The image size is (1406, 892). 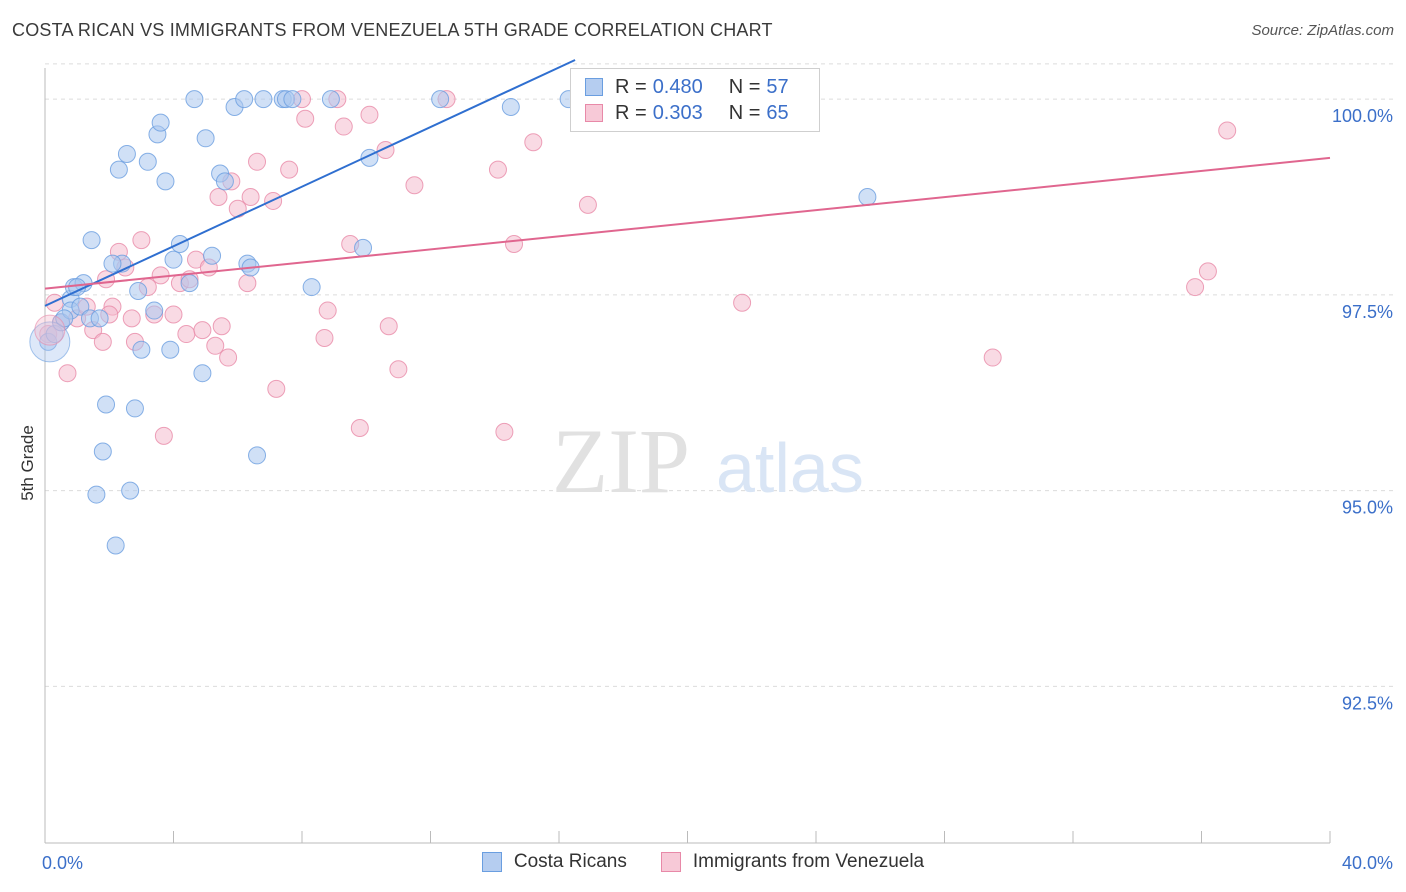 What do you see at coordinates (62, 863) in the screenshot?
I see `x-tick-label: 0.0%` at bounding box center [62, 863].